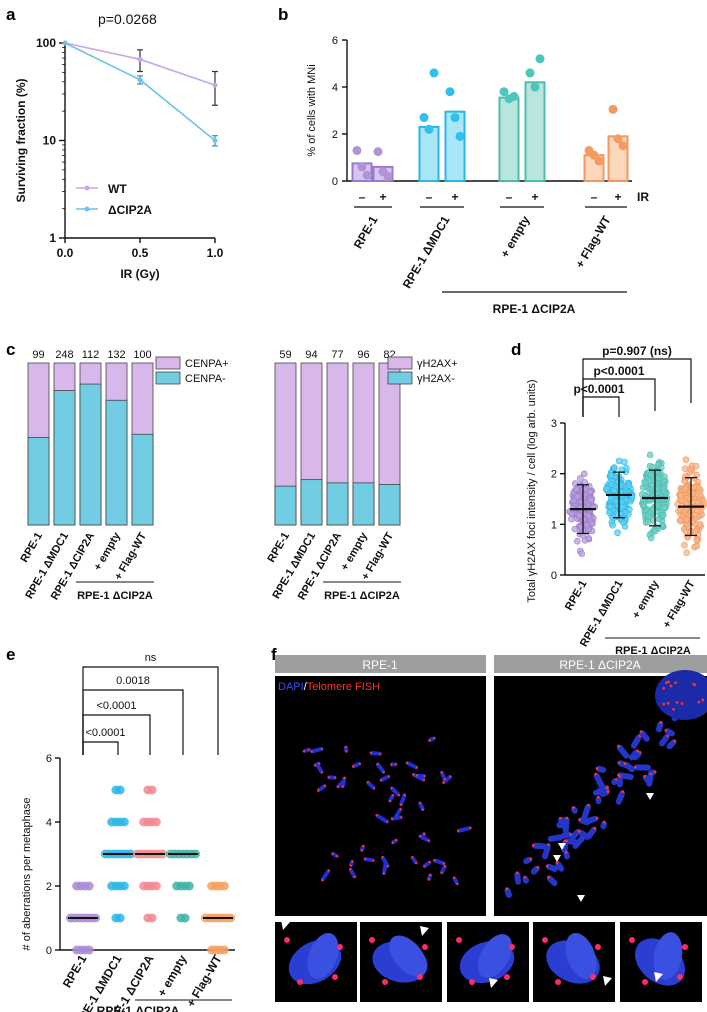  What do you see at coordinates (138, 1008) in the screenshot?
I see `e-bracket-label: RPE-1 ΔCIP2A` at bounding box center [138, 1008].